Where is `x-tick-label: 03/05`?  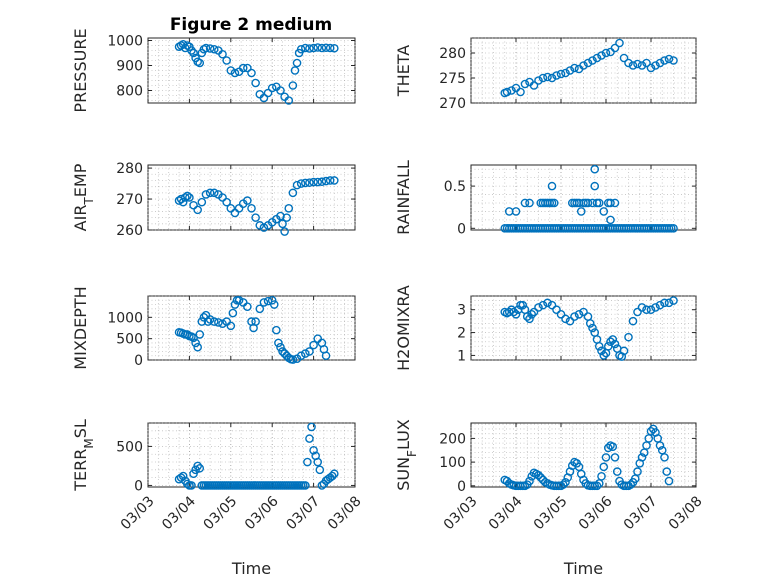 x-tick-label: 03/05 is located at coordinates (551, 513).